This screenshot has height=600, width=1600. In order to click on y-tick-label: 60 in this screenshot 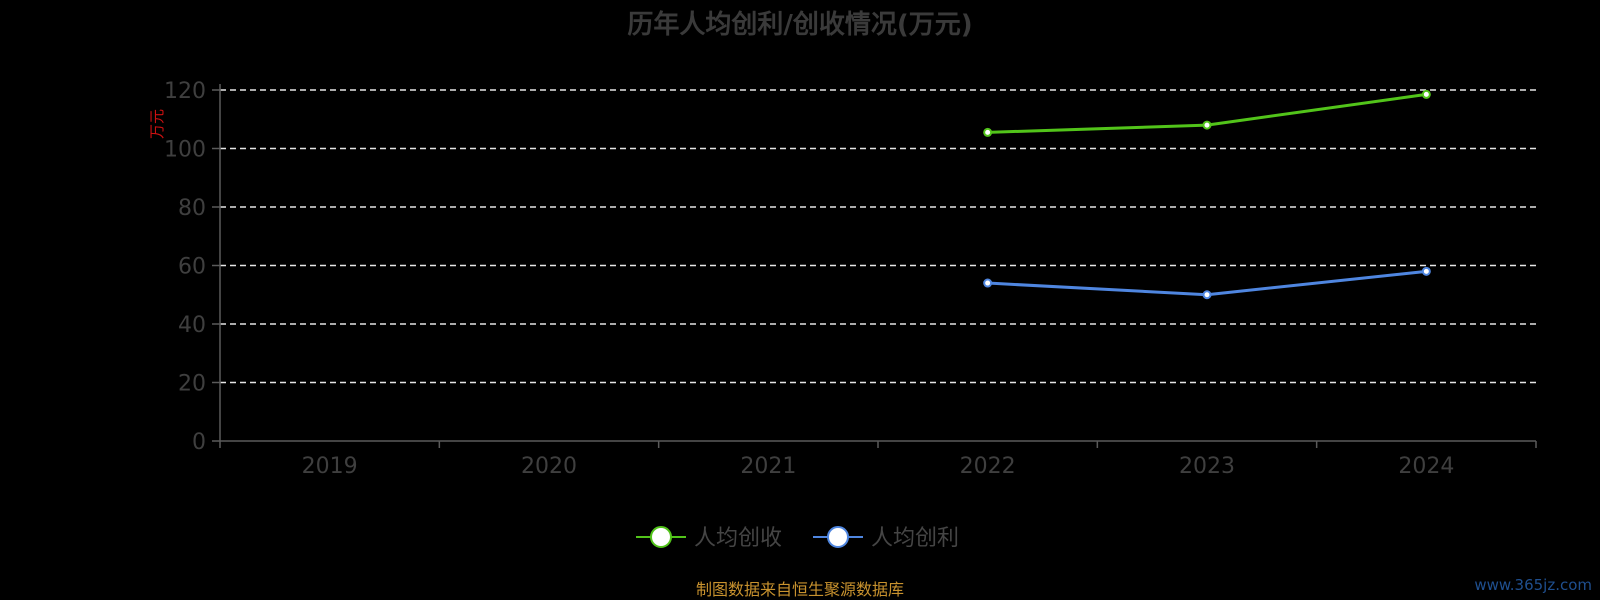, I will do `click(192, 267)`.